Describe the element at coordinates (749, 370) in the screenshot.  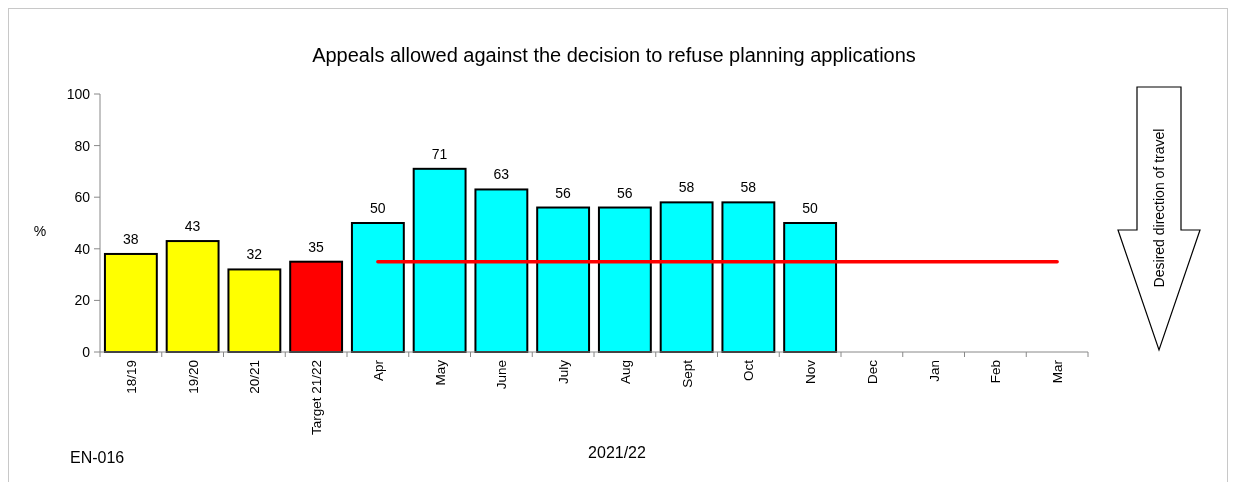
I see `x-tick-label: Oct` at that location.